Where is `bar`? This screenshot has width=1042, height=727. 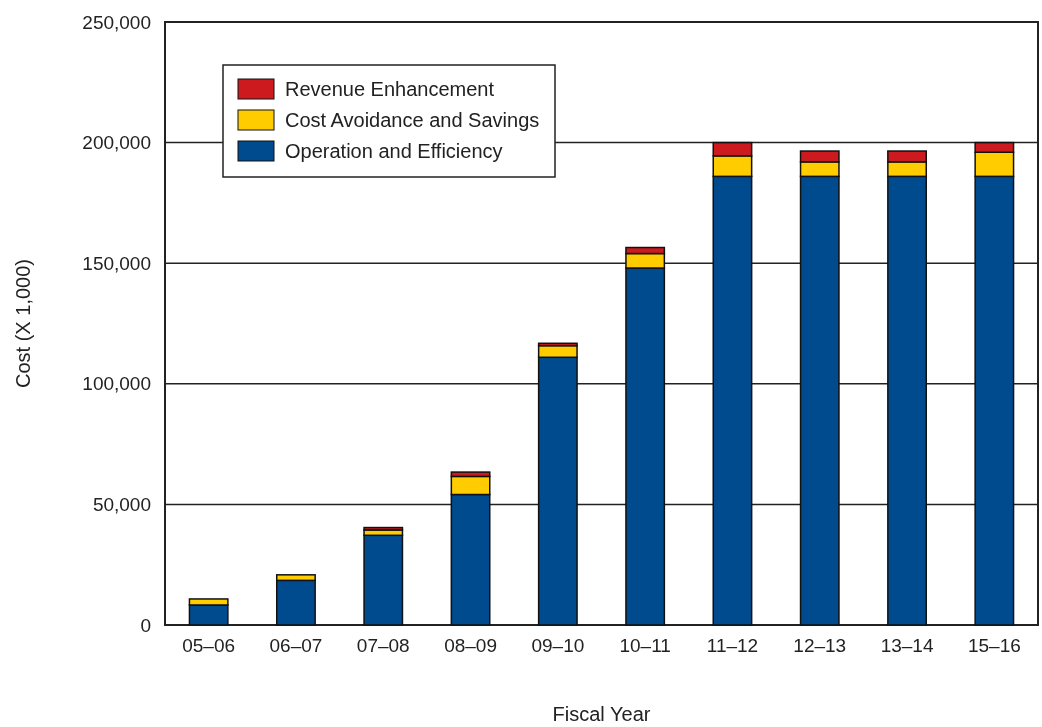 bar is located at coordinates (383, 580).